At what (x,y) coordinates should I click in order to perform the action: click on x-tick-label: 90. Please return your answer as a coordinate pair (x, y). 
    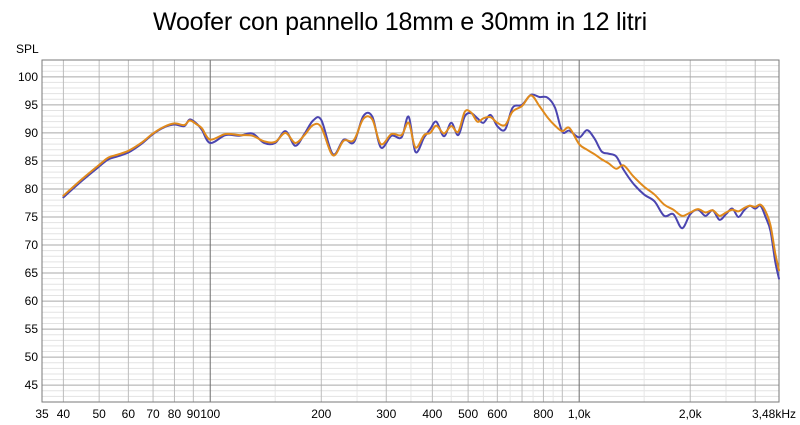
    Looking at the image, I should click on (194, 414).